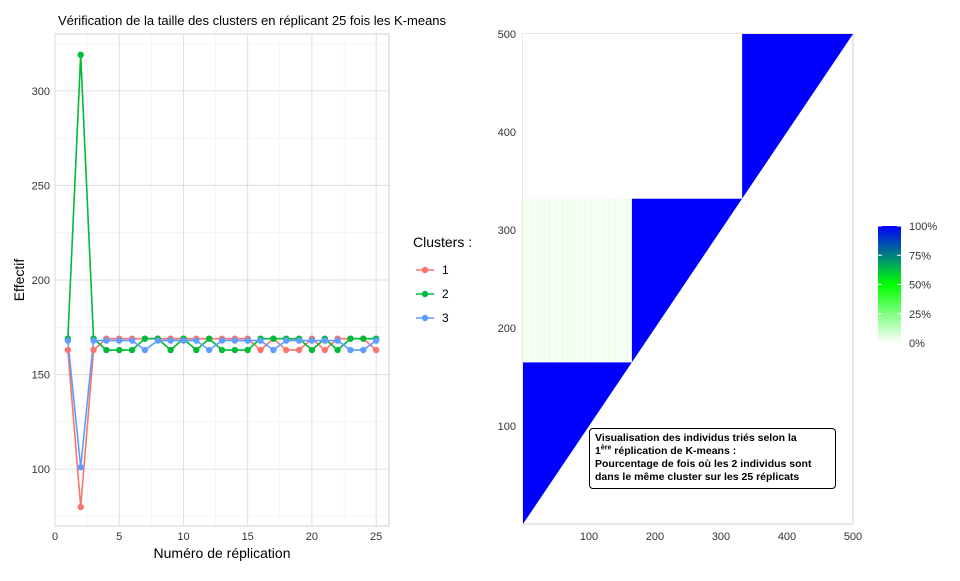 The height and width of the screenshot is (581, 960). What do you see at coordinates (923, 227) in the screenshot?
I see `colorbar-label: 100%` at bounding box center [923, 227].